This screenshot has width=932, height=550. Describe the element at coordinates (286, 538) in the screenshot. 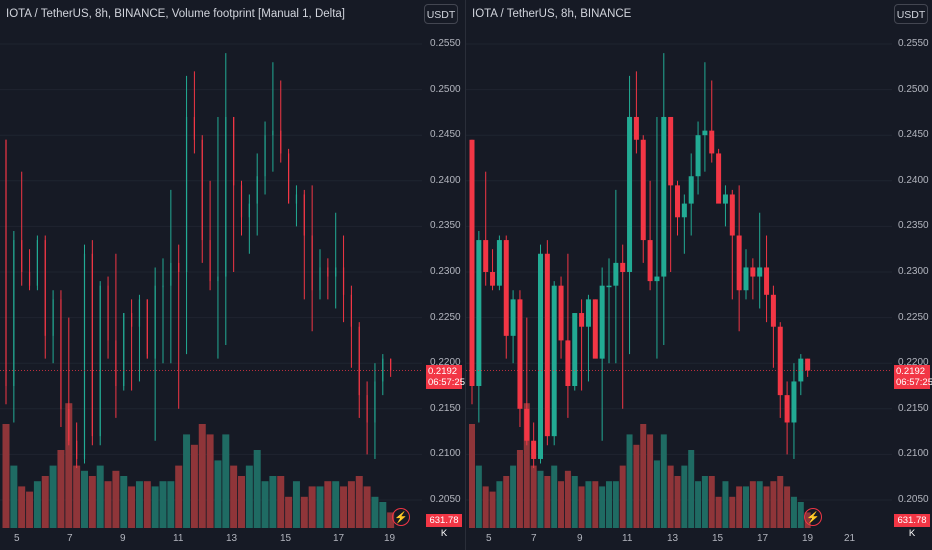

I see `date-axis-label: 15` at that location.